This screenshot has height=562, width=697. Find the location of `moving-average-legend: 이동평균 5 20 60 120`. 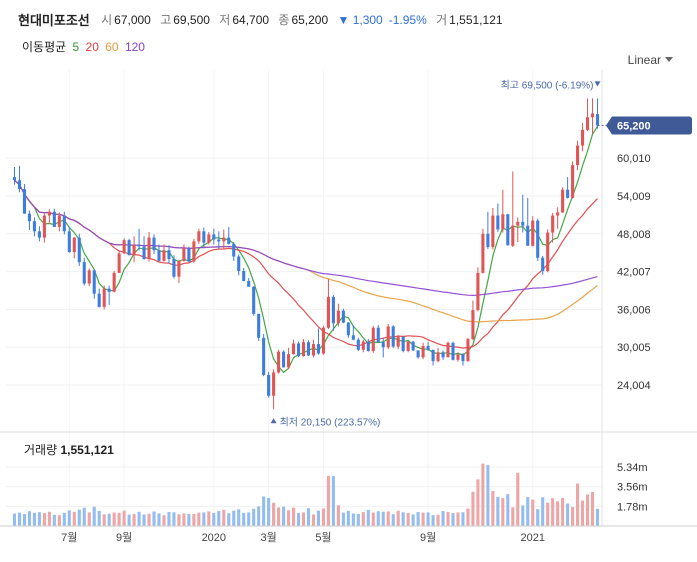

moving-average-legend: 이동평균 5 20 60 120 is located at coordinates (85, 46).